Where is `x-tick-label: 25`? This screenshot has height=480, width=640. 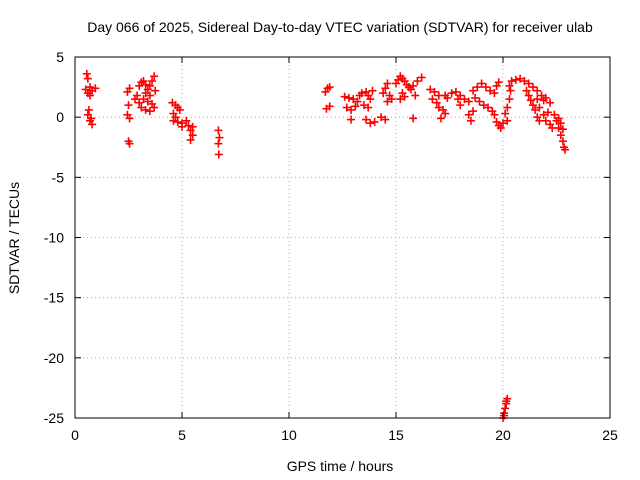 x-tick-label: 25 is located at coordinates (610, 435).